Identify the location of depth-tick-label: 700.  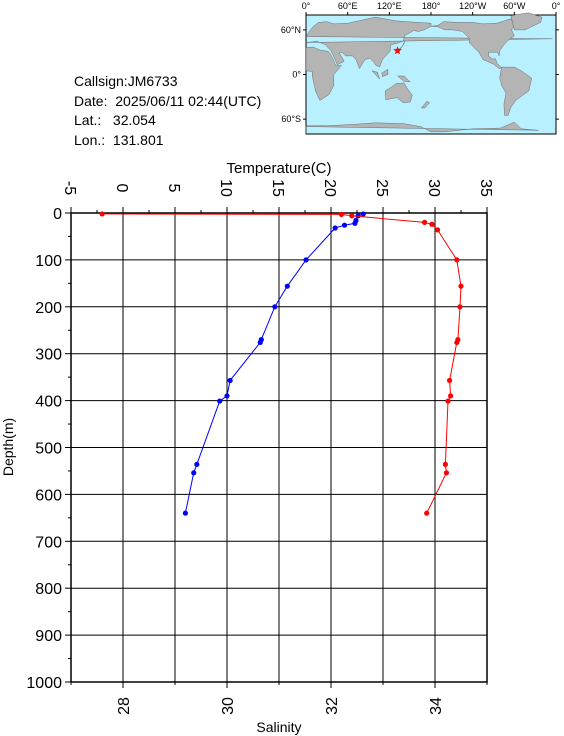
(48, 542).